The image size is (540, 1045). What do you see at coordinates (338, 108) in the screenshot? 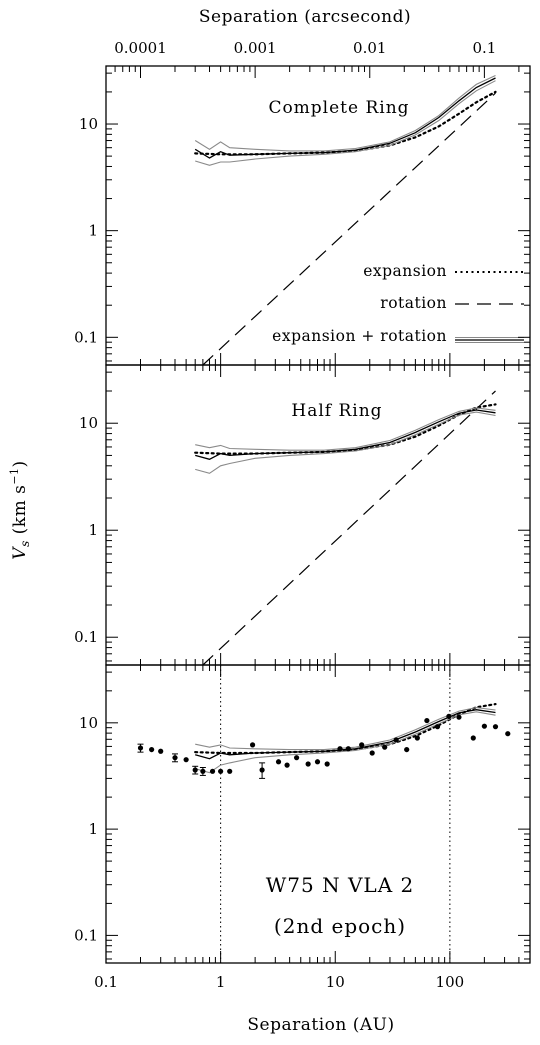
I see `panel-title-complete-ring: Complete Ring` at bounding box center [338, 108].